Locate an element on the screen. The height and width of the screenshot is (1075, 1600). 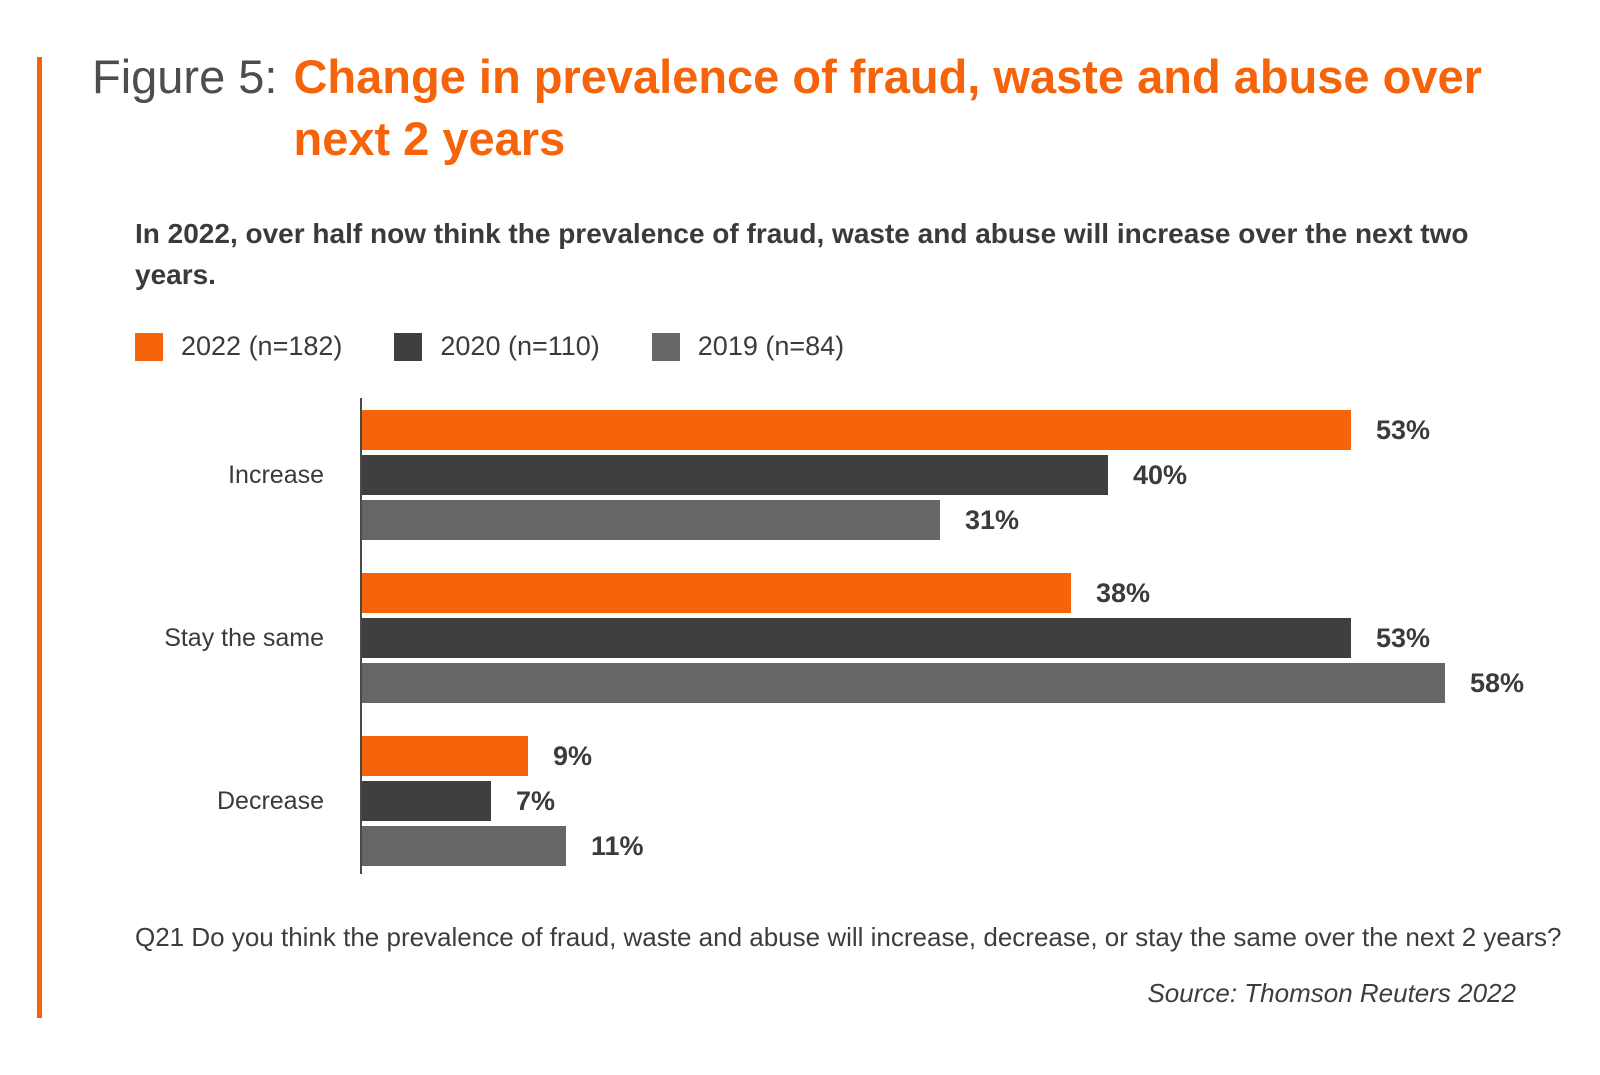
value-label-2022-stay-the-same: 38% is located at coordinates (1123, 592).